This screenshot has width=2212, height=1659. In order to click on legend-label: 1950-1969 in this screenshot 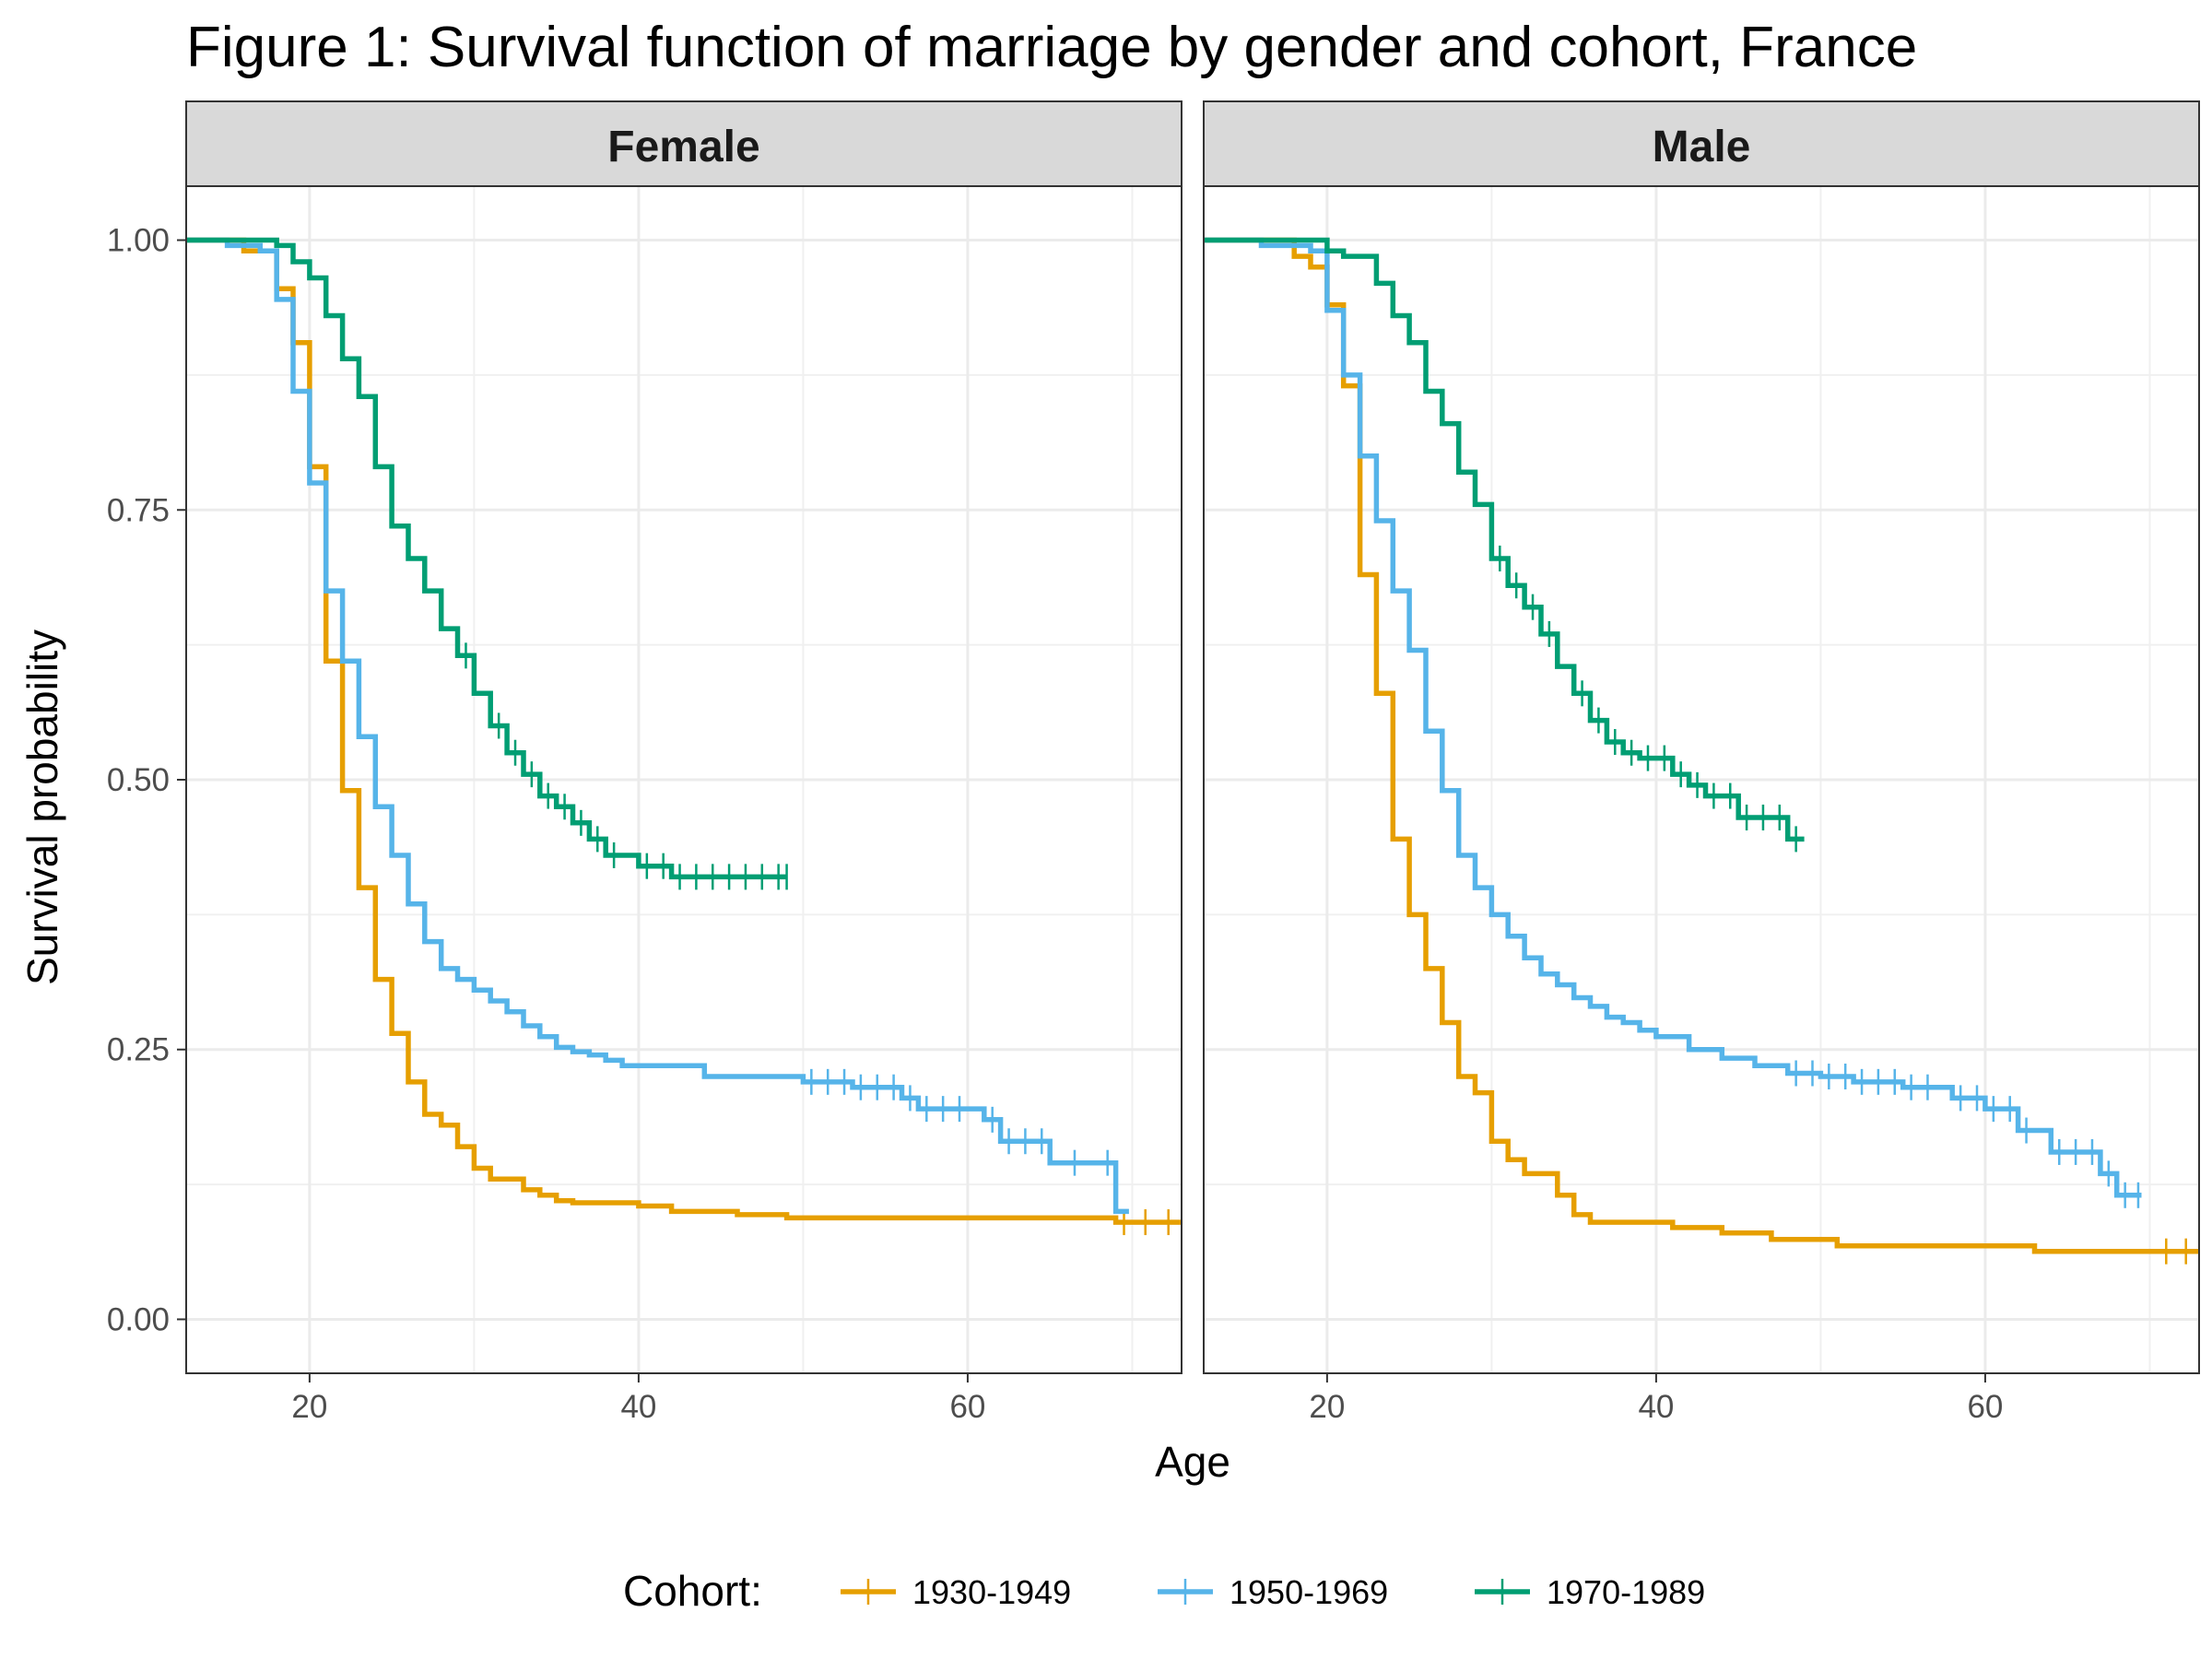, I will do `click(1309, 1592)`.